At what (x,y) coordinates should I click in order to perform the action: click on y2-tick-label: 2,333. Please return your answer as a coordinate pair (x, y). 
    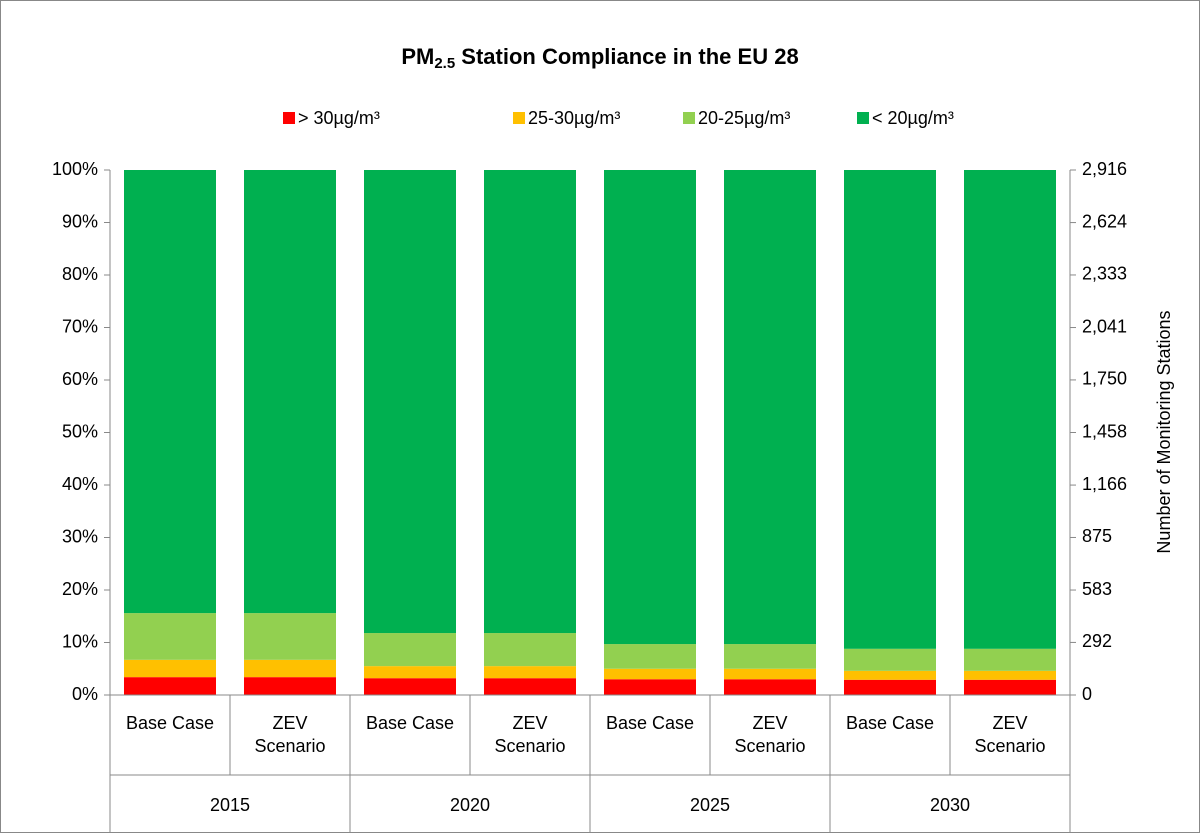
    Looking at the image, I should click on (1104, 274).